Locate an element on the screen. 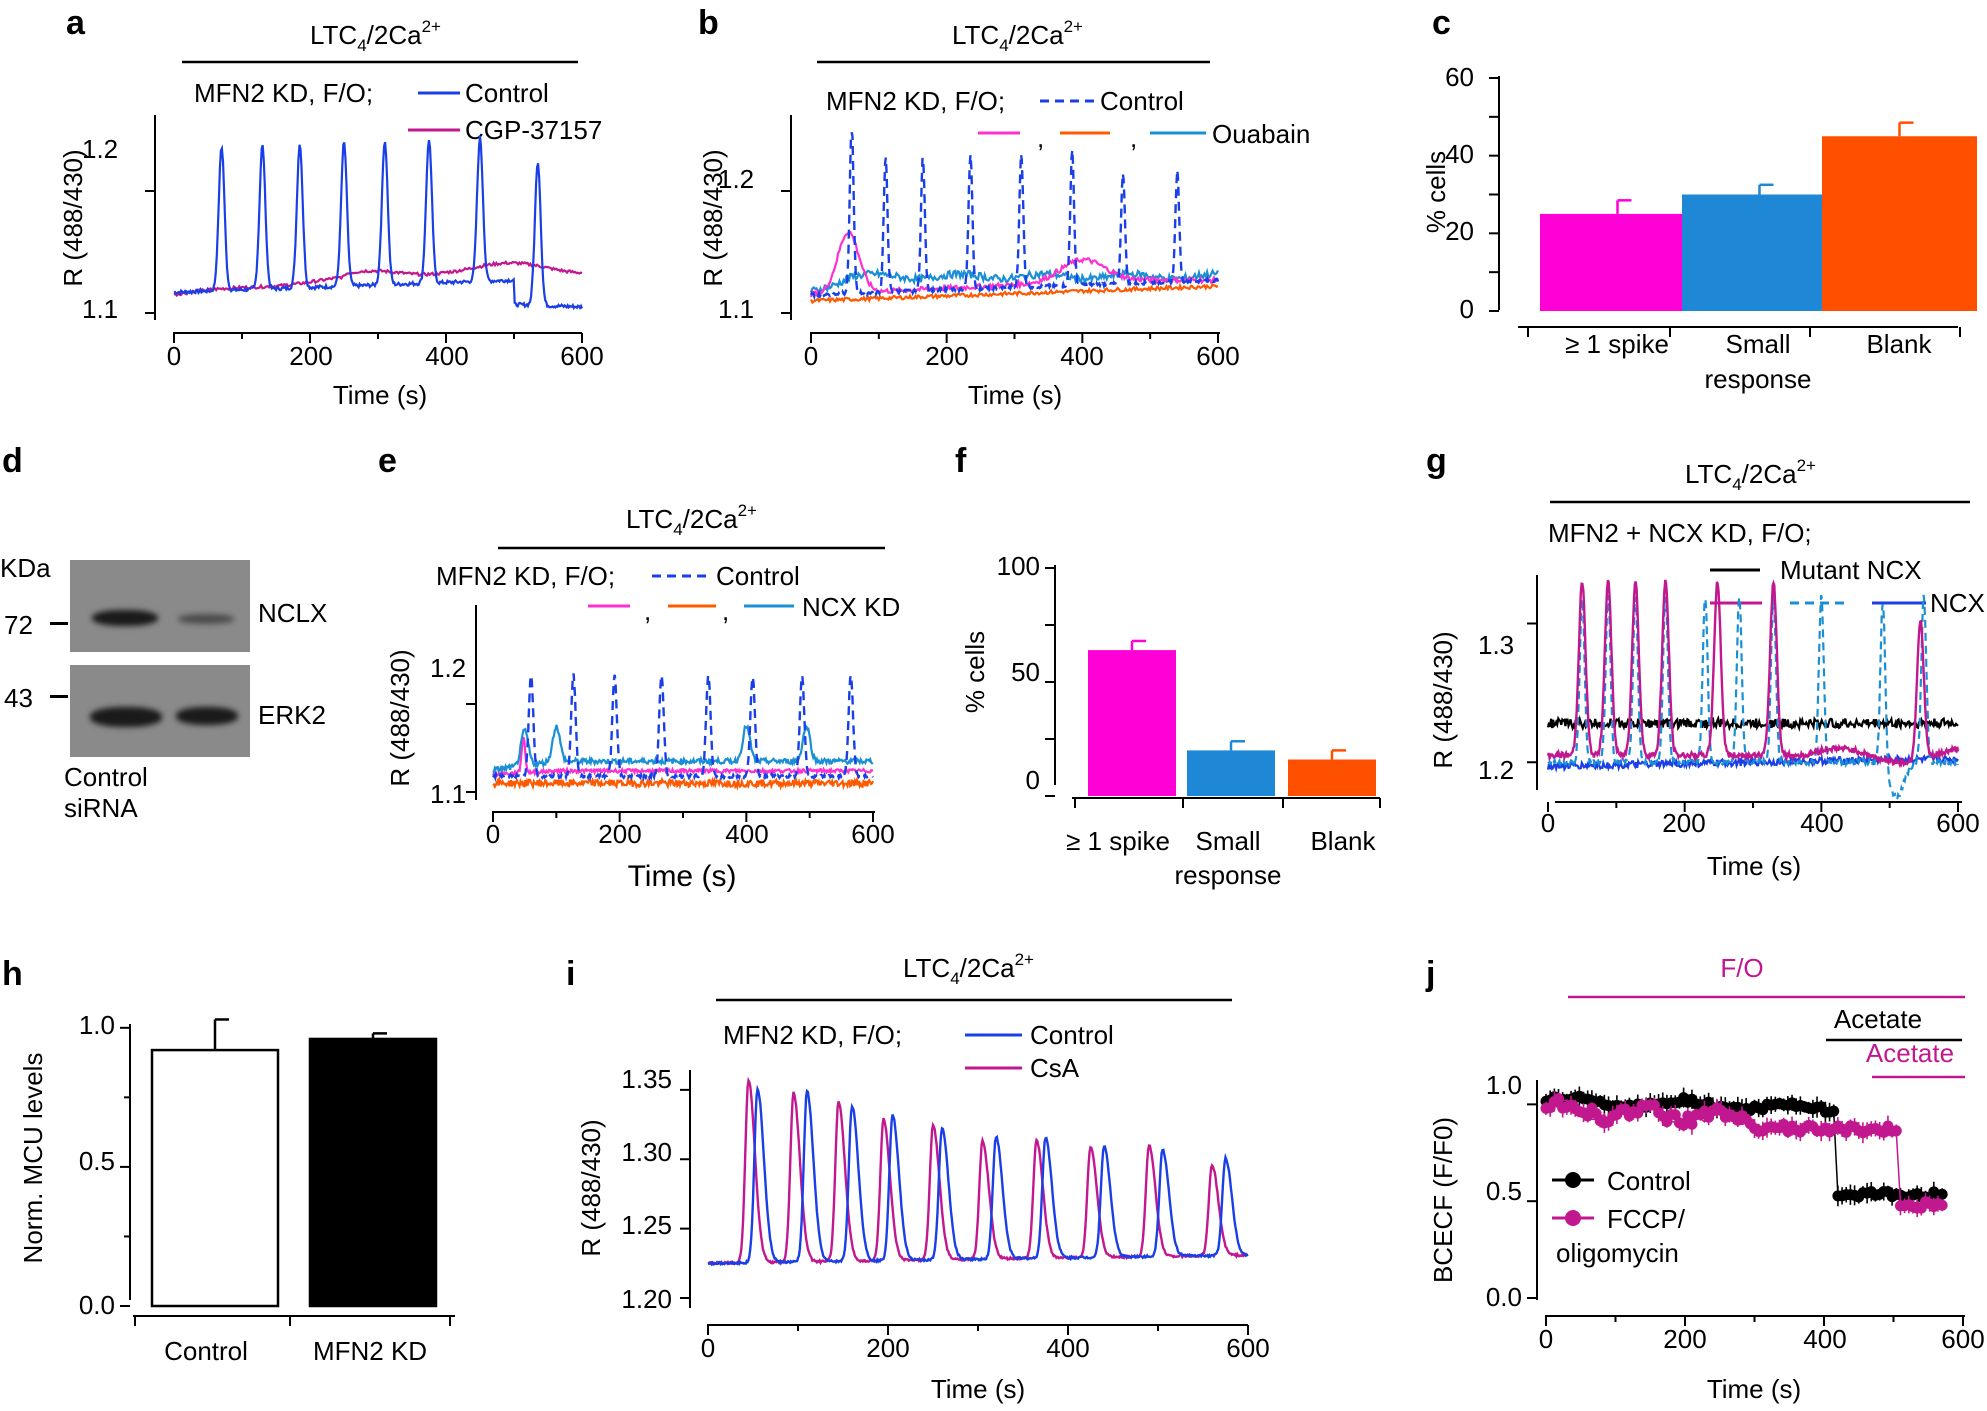 The height and width of the screenshot is (1411, 1987). b-series-orange is located at coordinates (1014, 293).